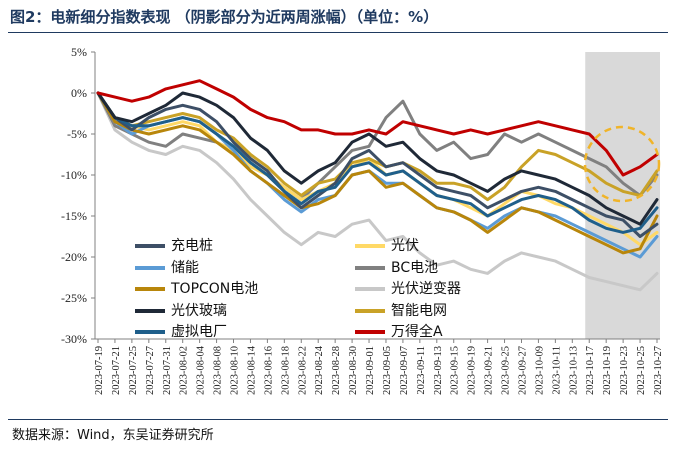  What do you see at coordinates (338, 32) in the screenshot?
I see `title-divider` at bounding box center [338, 32].